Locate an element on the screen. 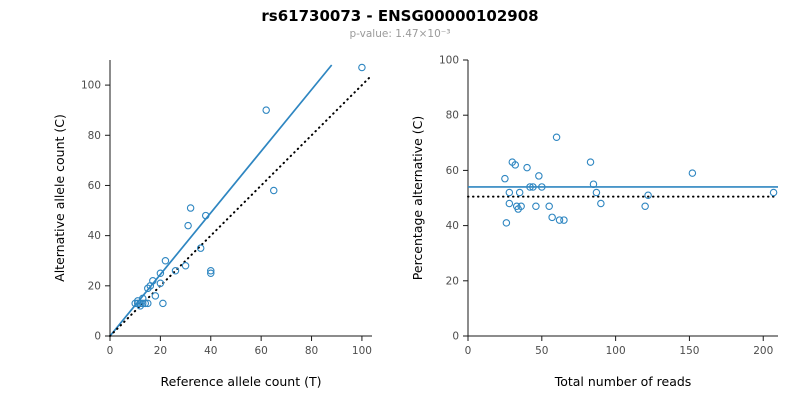 This screenshot has height=400, width=800. svg-text: Total number of reads is located at coordinates (623, 381).